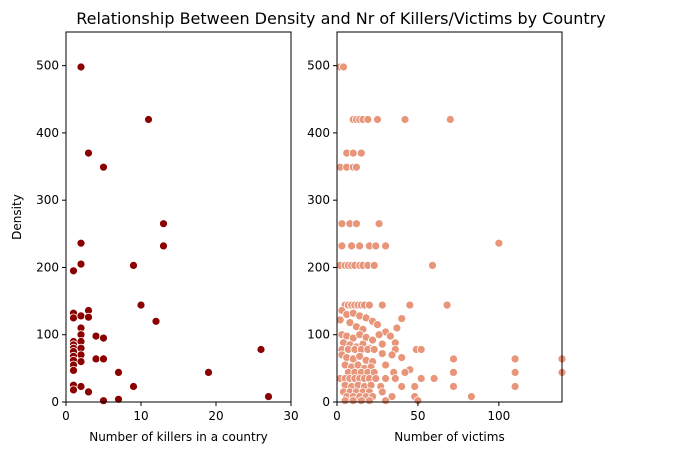  I want to click on y-tick-label: 0, so click(55, 402).